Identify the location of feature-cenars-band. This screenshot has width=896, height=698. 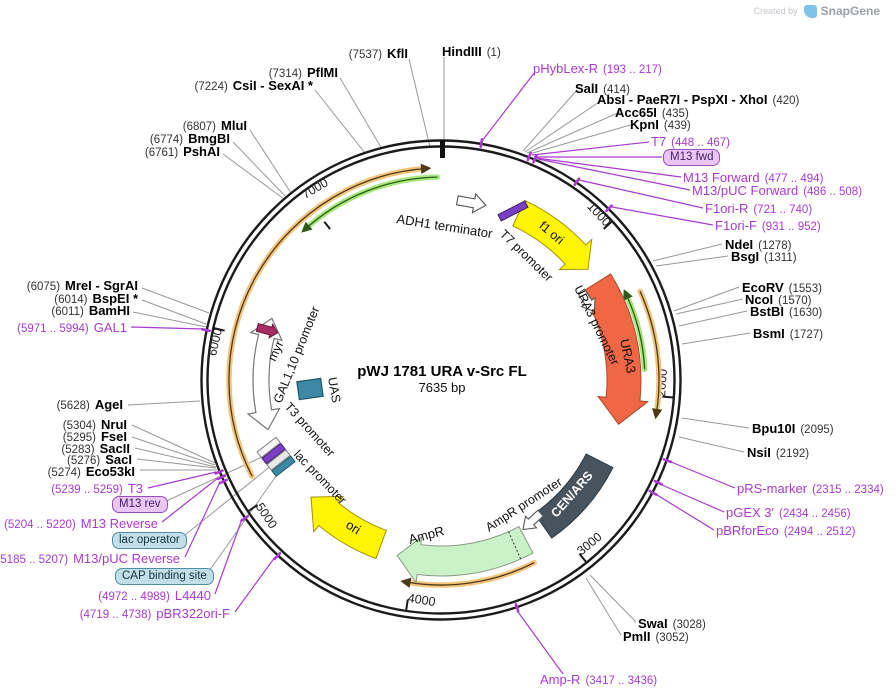
(573, 496).